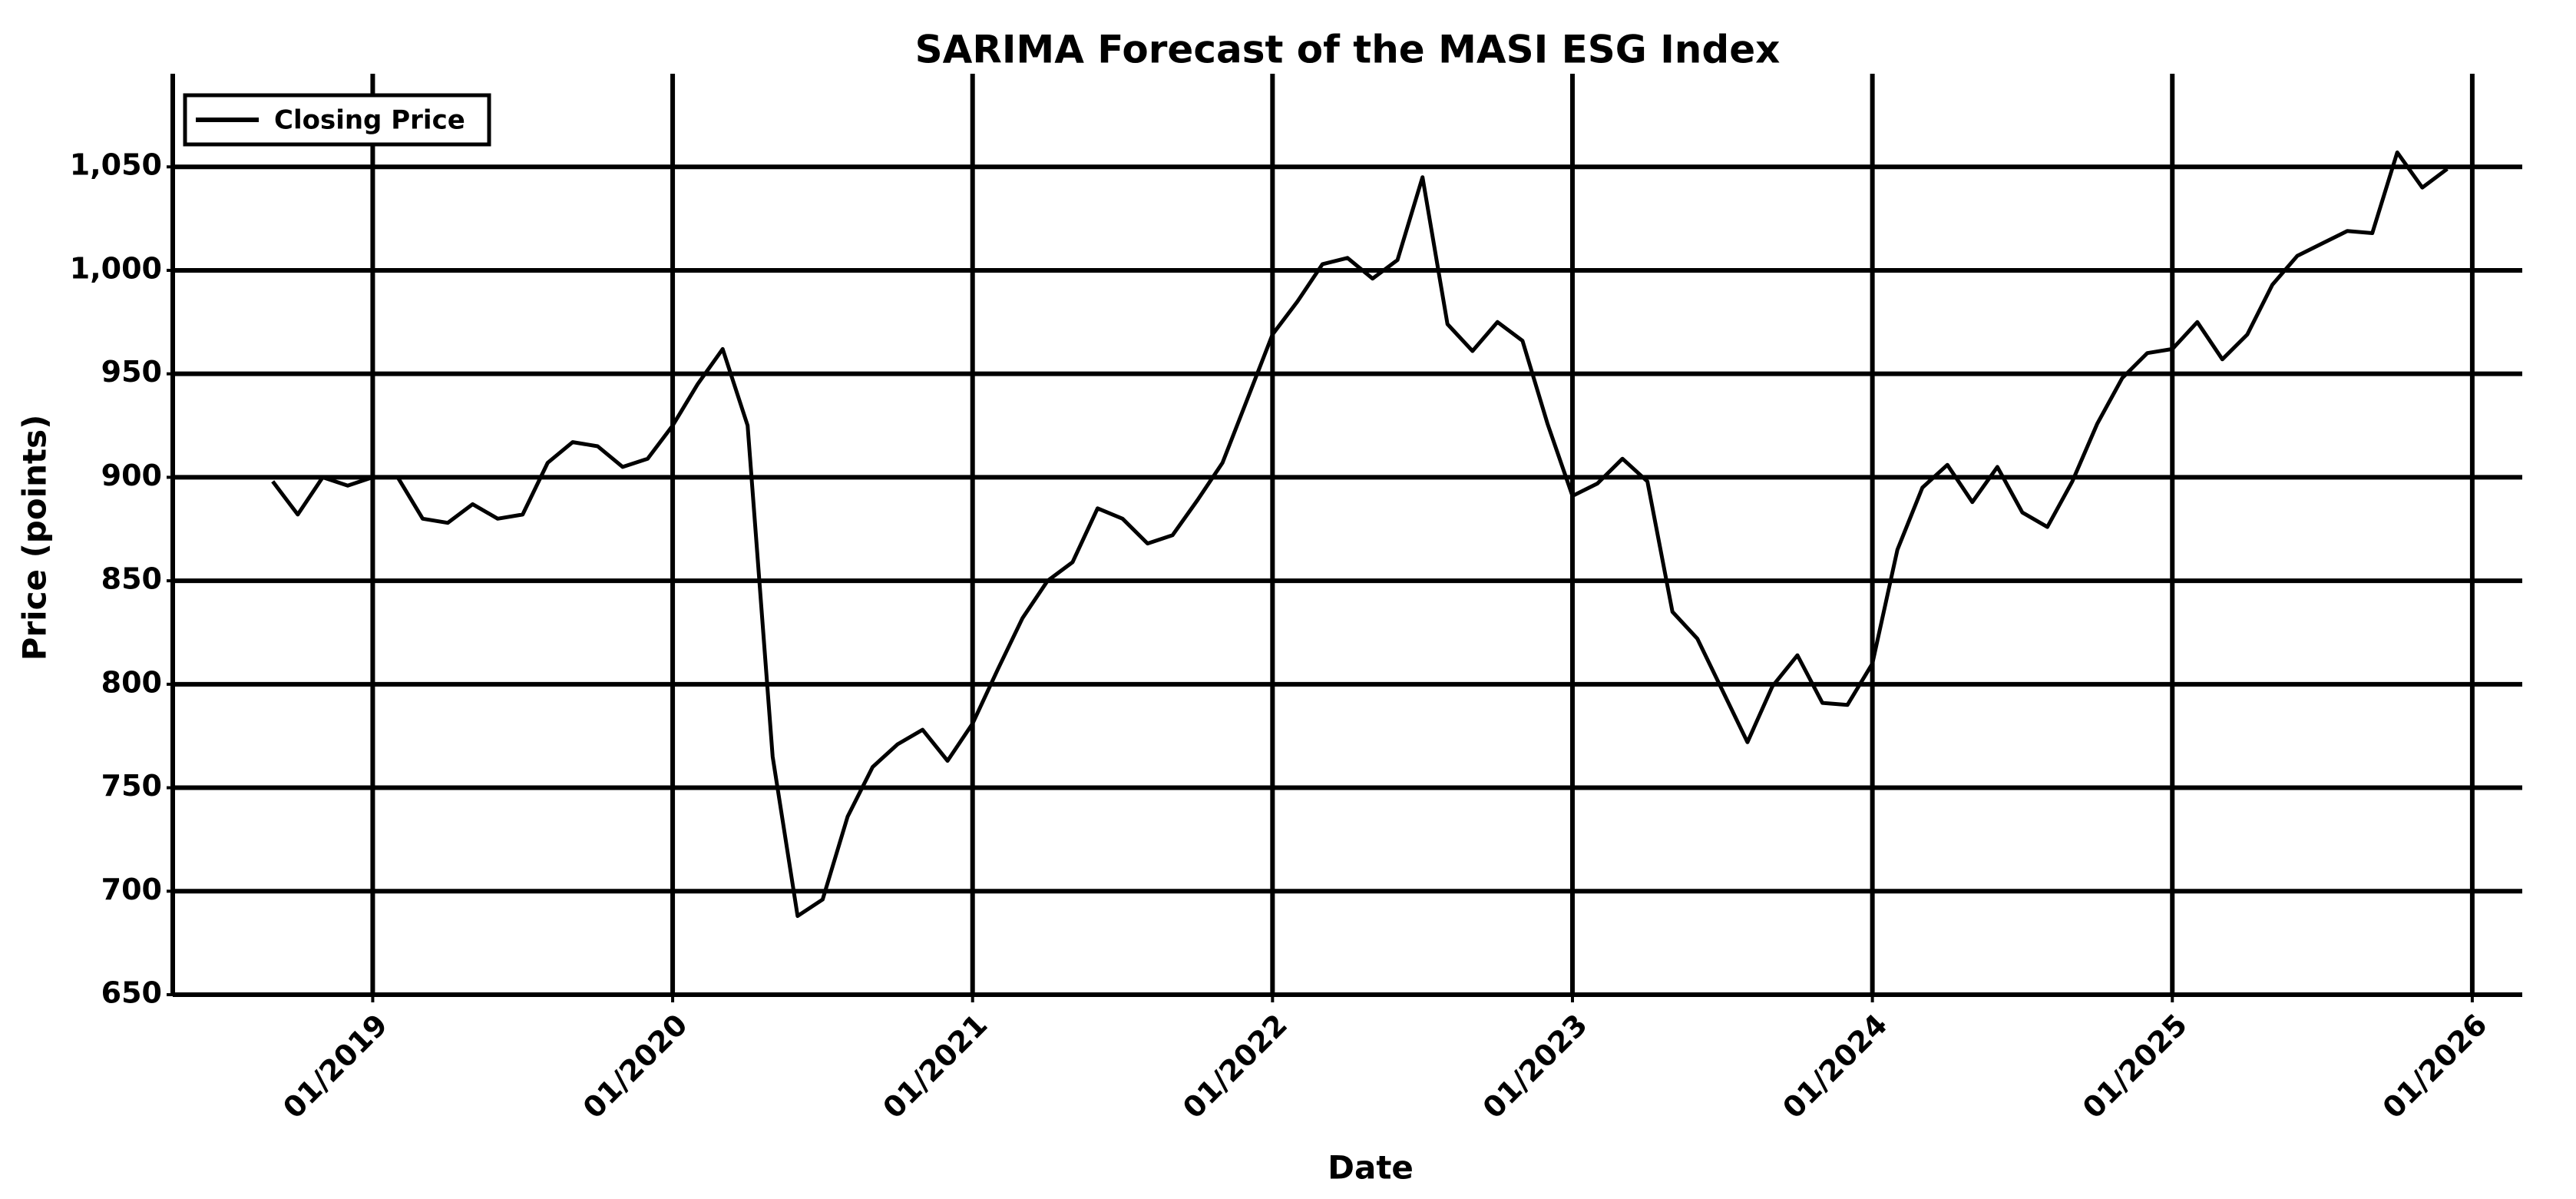 The height and width of the screenshot is (1199, 2576). What do you see at coordinates (2435, 1066) in the screenshot?
I see `x-tick-label: 01/2026` at bounding box center [2435, 1066].